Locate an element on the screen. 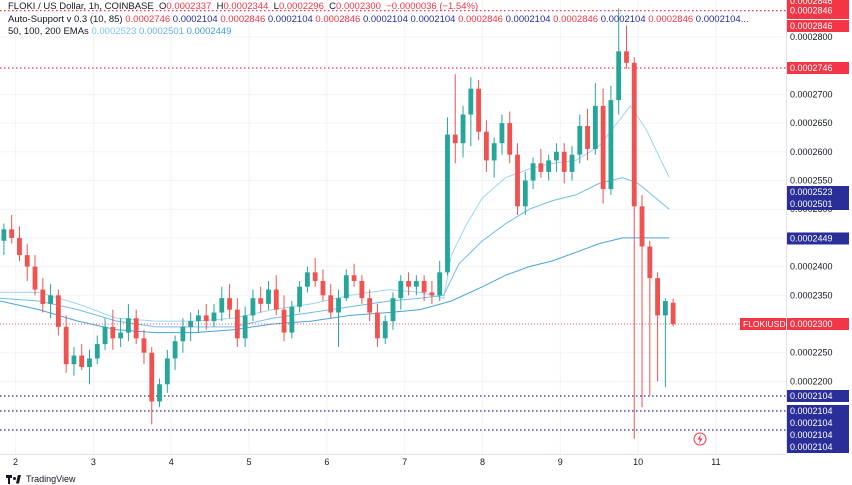 This screenshot has width=852, height=485. ohlc-high-key: H is located at coordinates (220, 6).